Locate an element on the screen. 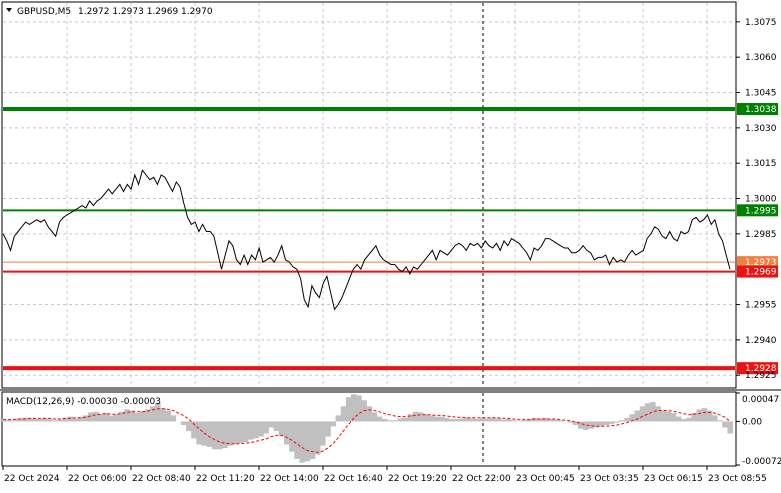 This screenshot has width=781, height=493. x-tick-label: 22 Oct 22:00 is located at coordinates (481, 479).